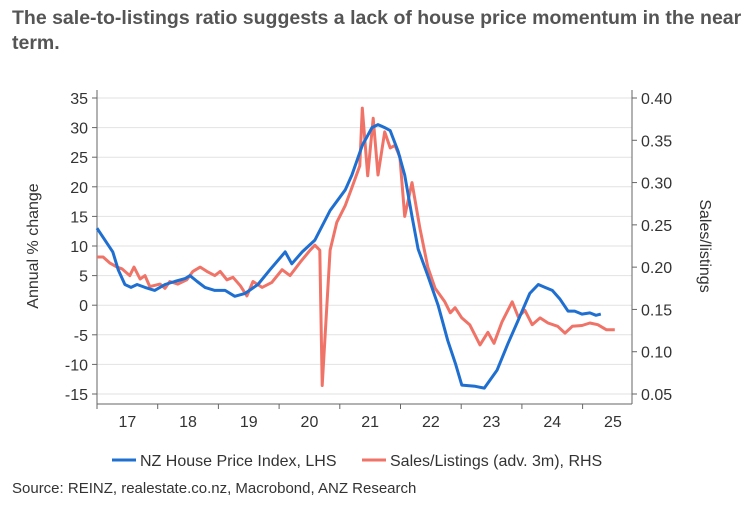 The height and width of the screenshot is (521, 756). What do you see at coordinates (370, 422) in the screenshot?
I see `x-tick-label: 21` at bounding box center [370, 422].